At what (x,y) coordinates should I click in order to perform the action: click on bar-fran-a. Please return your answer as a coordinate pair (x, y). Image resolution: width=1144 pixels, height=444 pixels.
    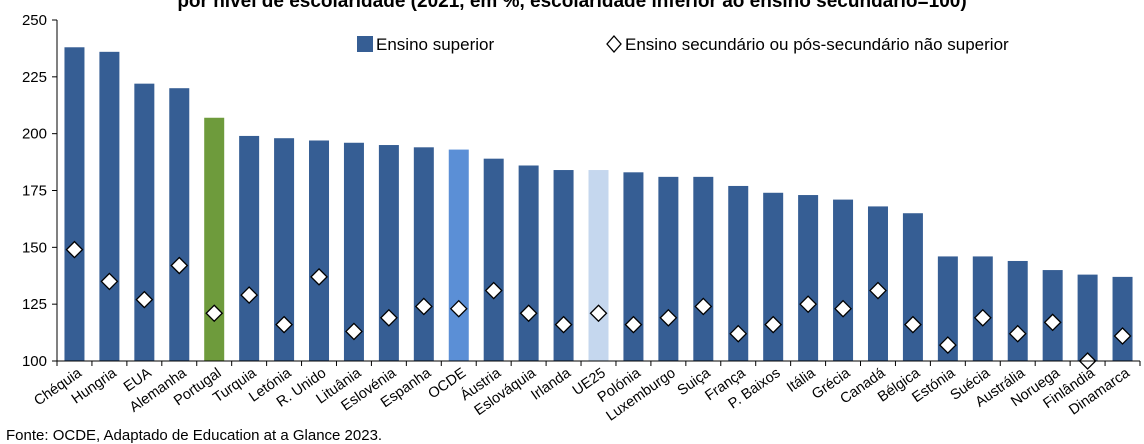
    Looking at the image, I should click on (738, 273).